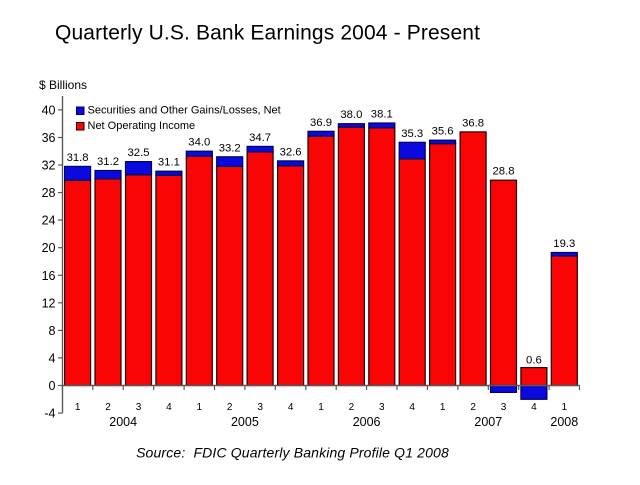 This screenshot has width=640, height=485. I want to click on svg-text: 2007, so click(488, 422).